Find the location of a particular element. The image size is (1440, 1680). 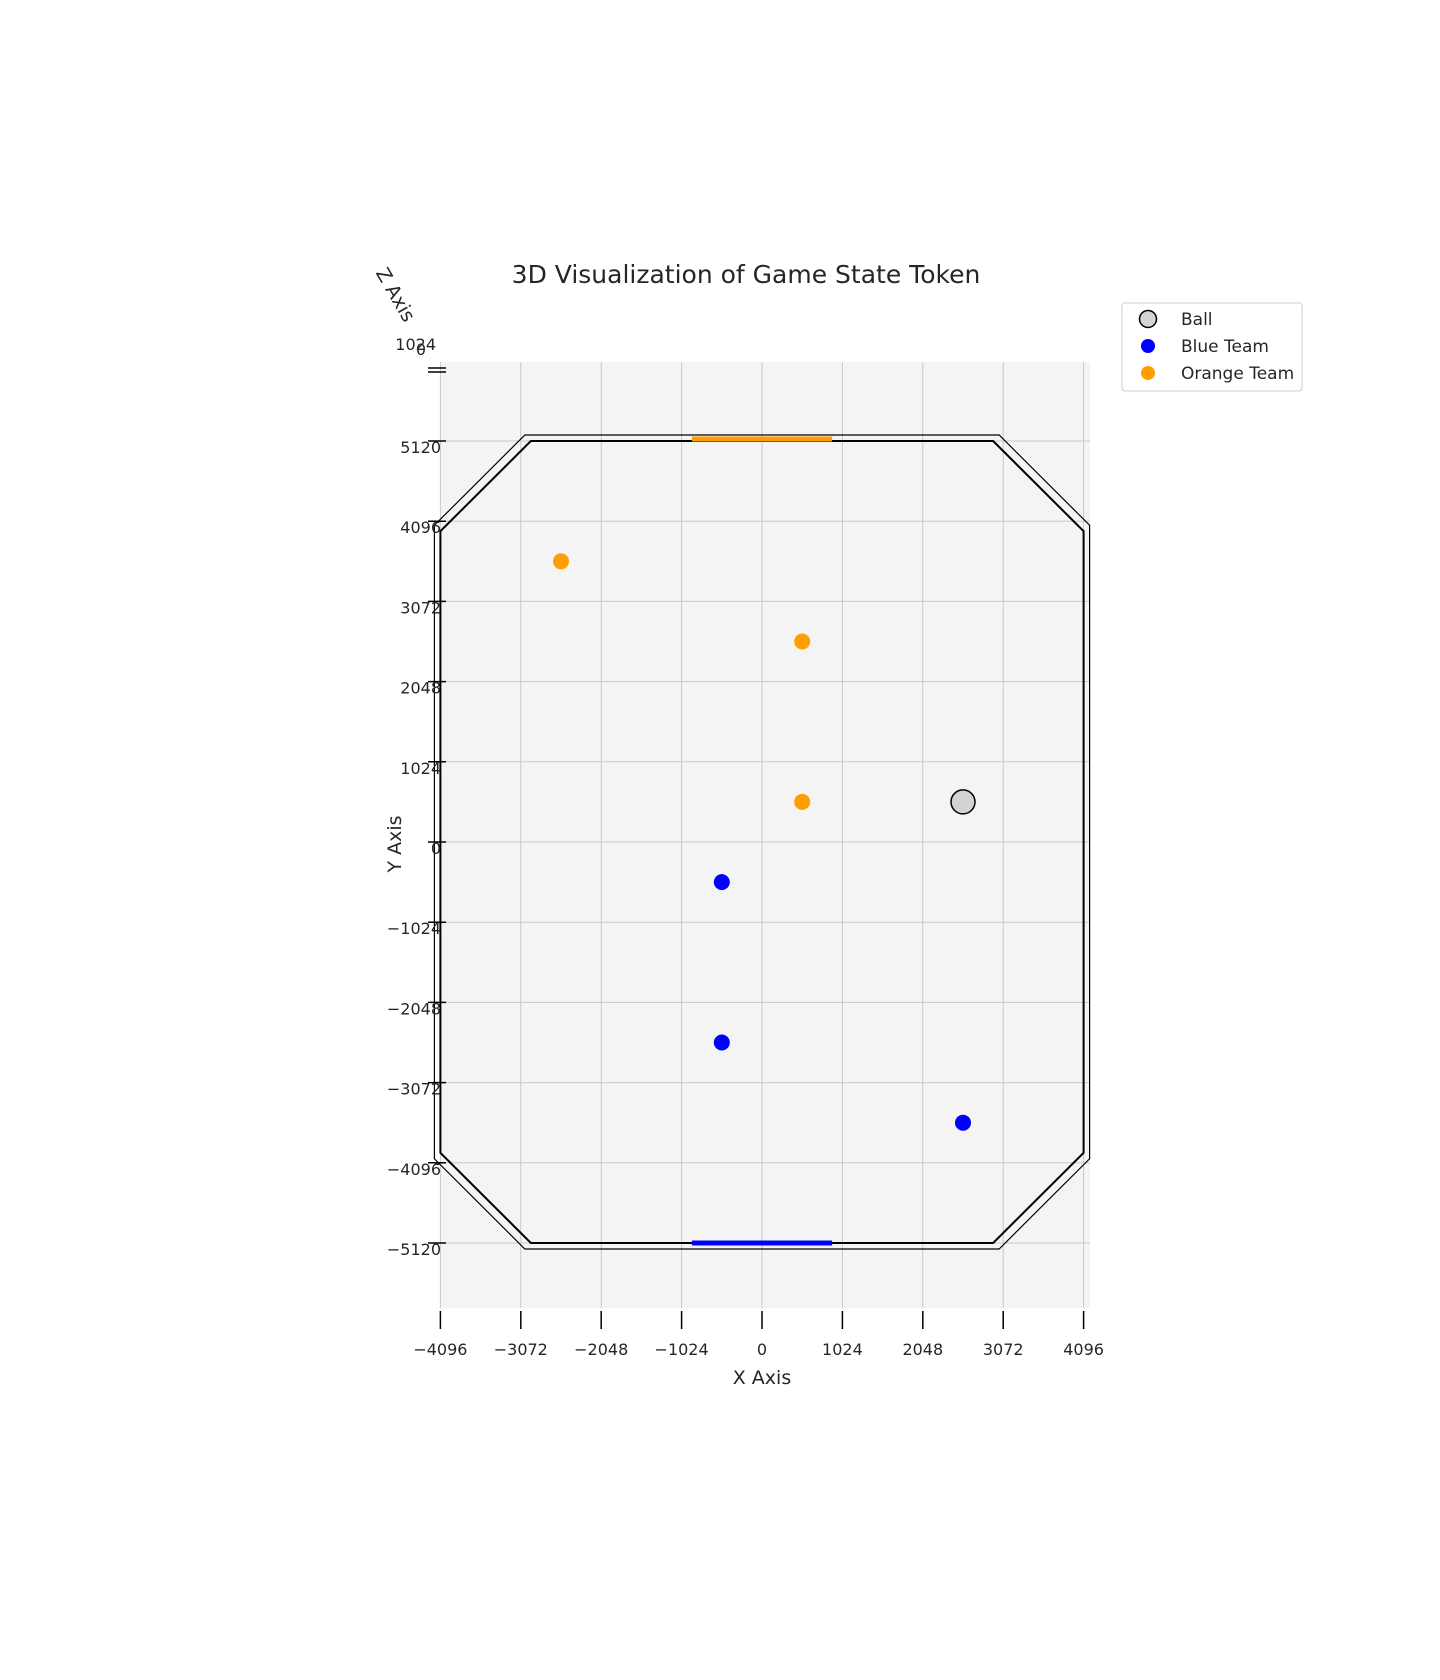

y-tick-label-4: −1024 is located at coordinates (414, 928).